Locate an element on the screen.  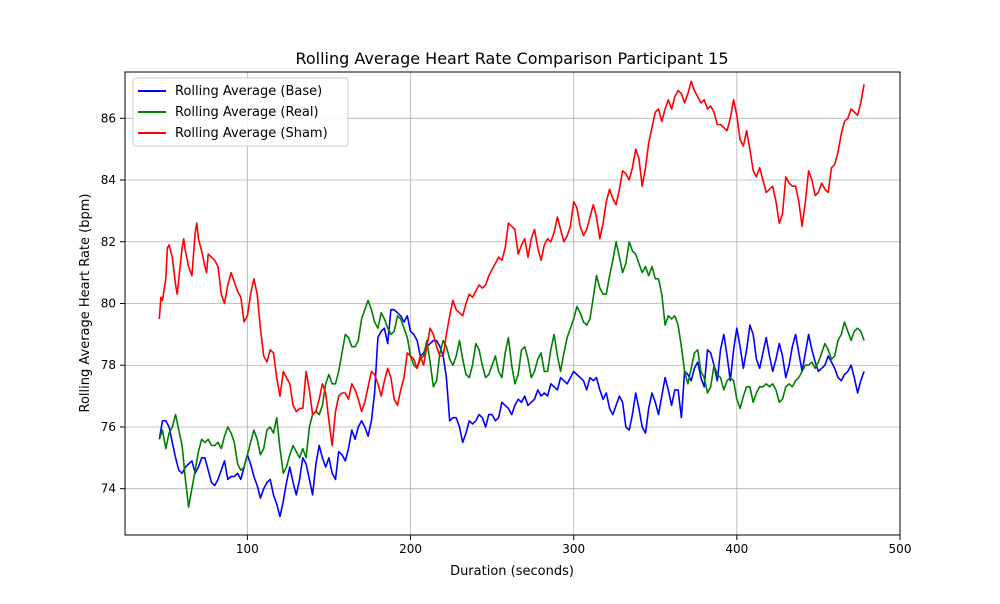
y-tick-label: 74 is located at coordinates (108, 489).